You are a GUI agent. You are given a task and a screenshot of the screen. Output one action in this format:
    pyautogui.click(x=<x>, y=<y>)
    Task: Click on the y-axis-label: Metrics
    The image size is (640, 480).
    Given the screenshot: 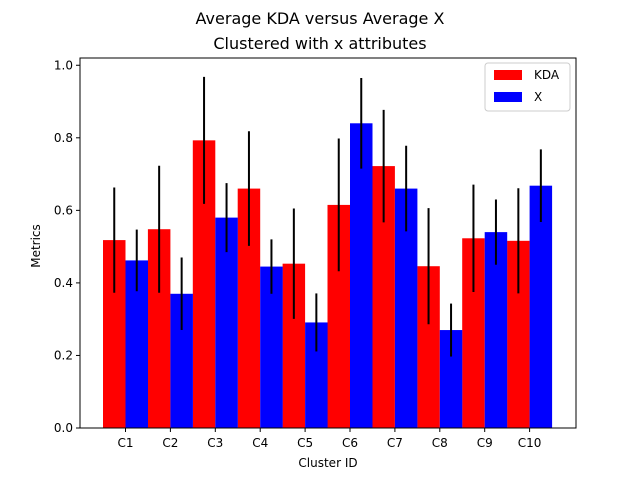 What is the action you would take?
    pyautogui.click(x=36, y=246)
    